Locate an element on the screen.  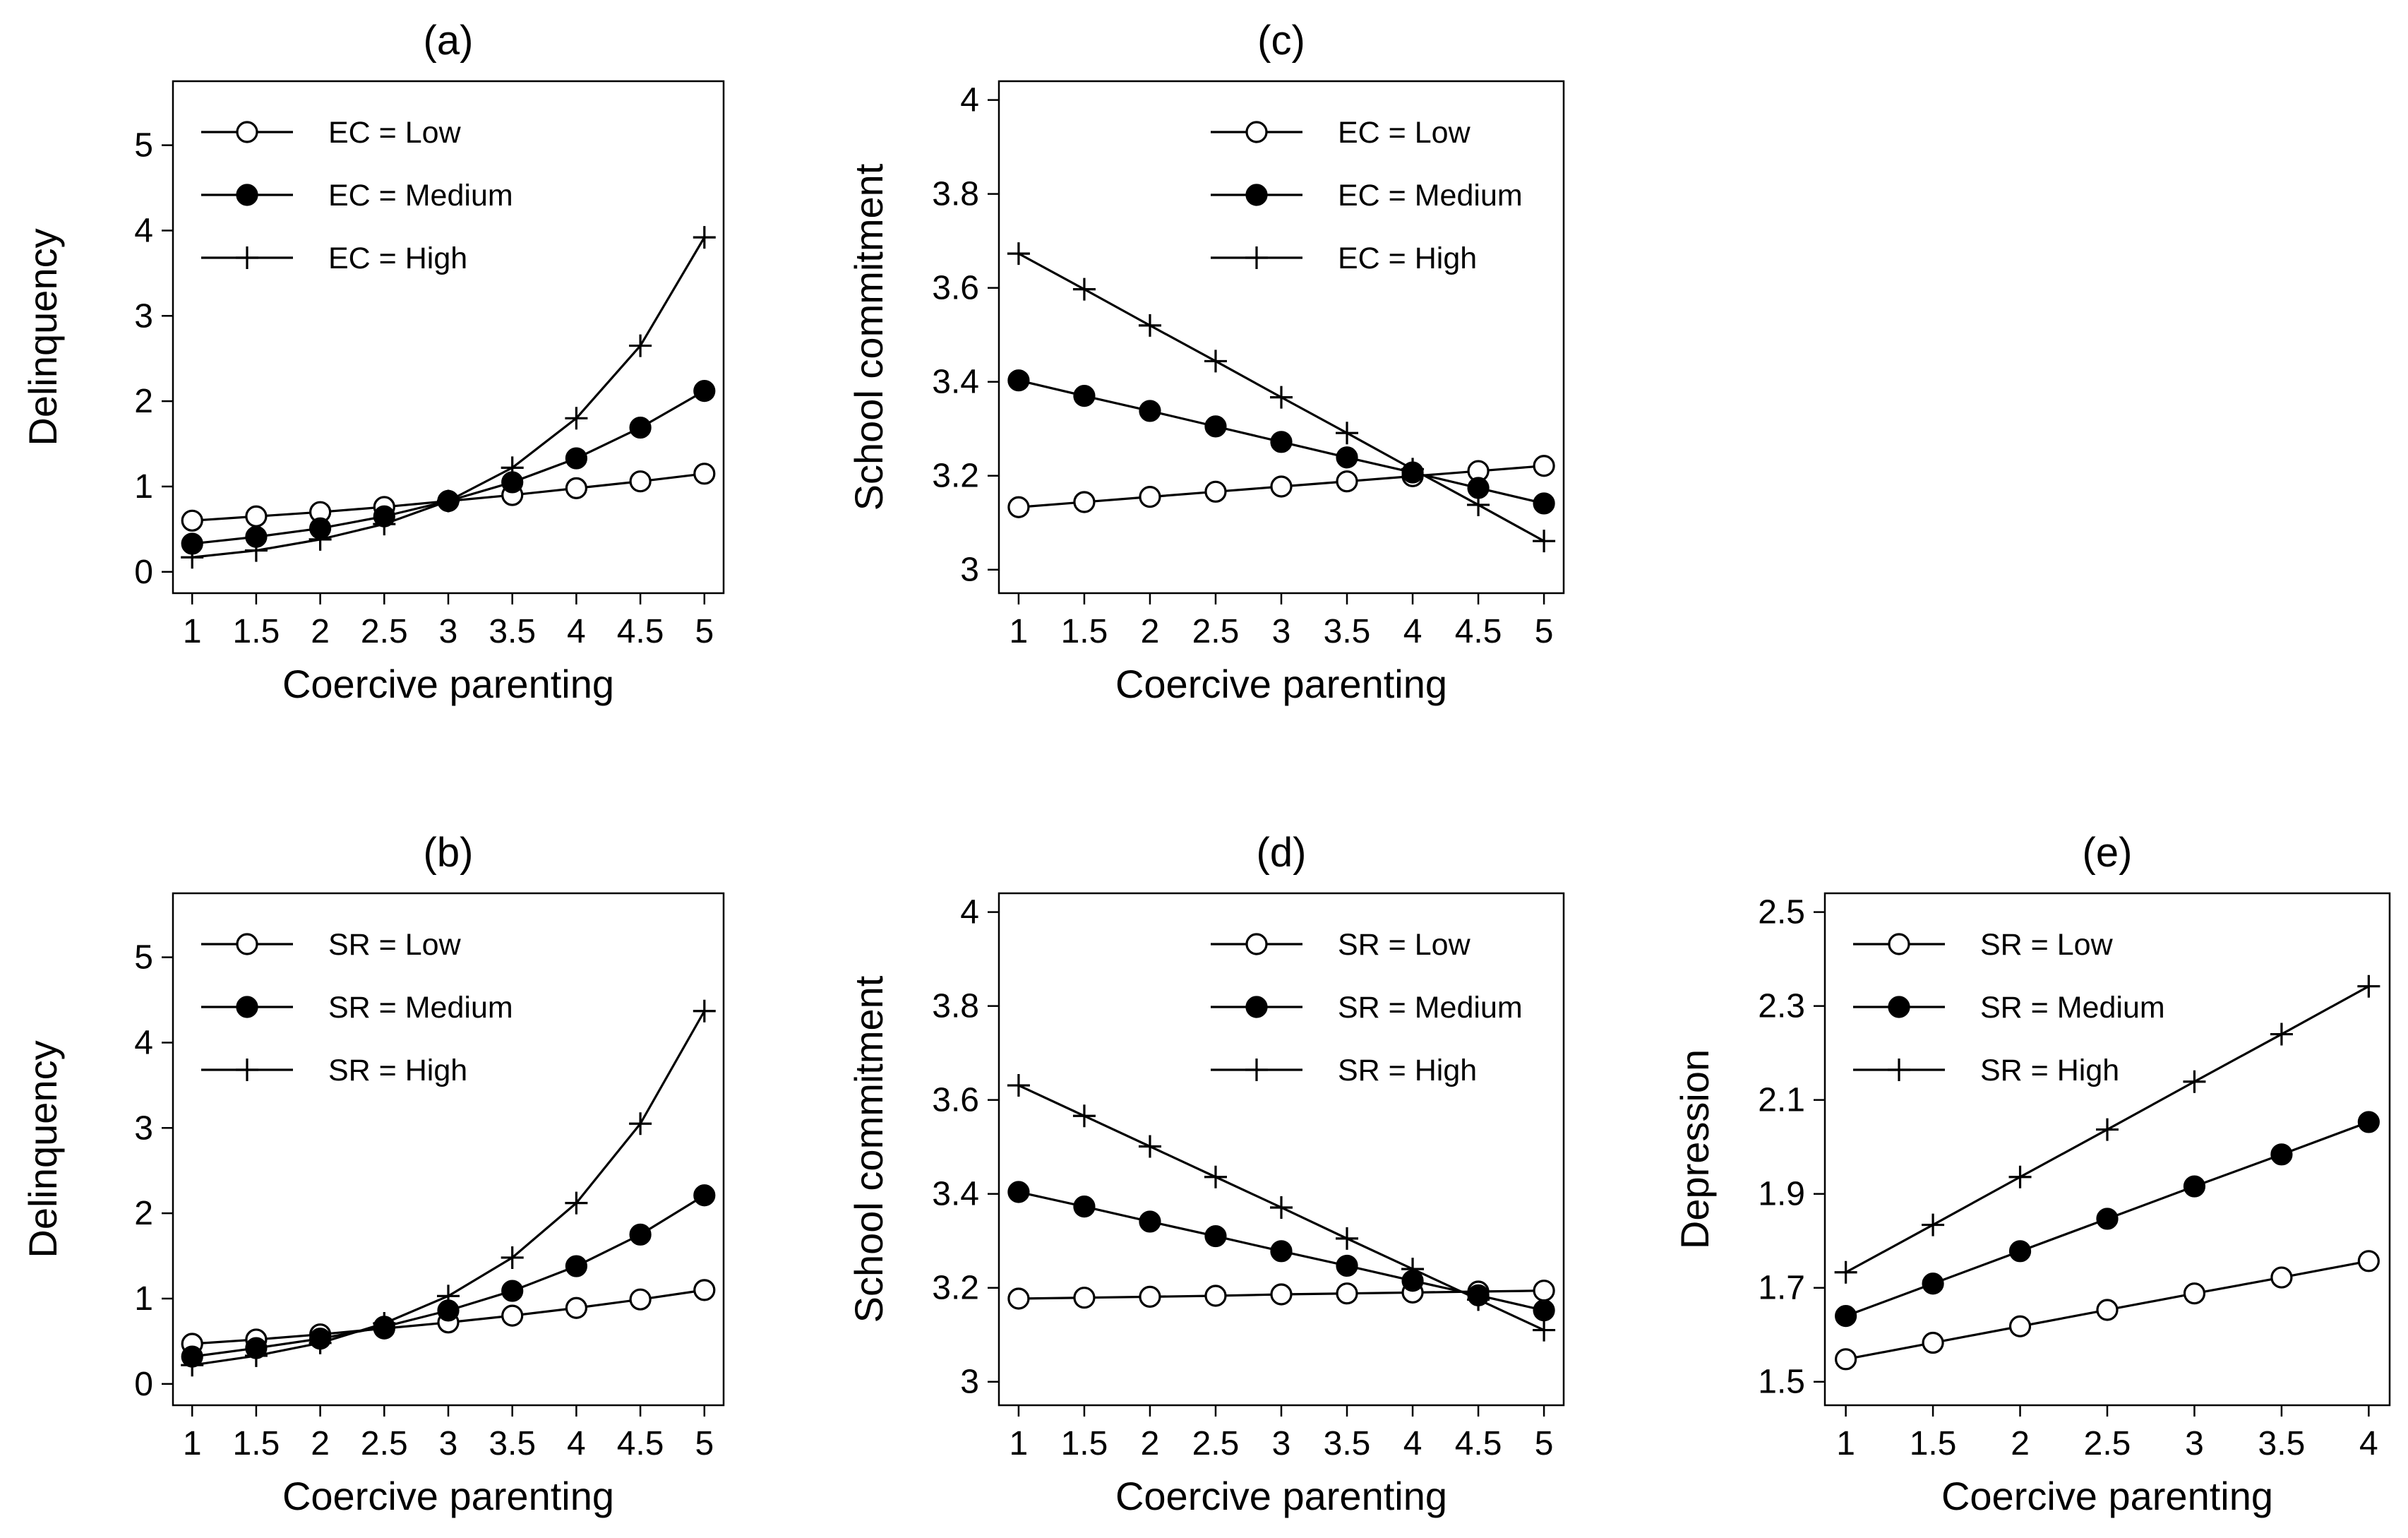
y-axis-label: School commitment is located at coordinates (869, 337).